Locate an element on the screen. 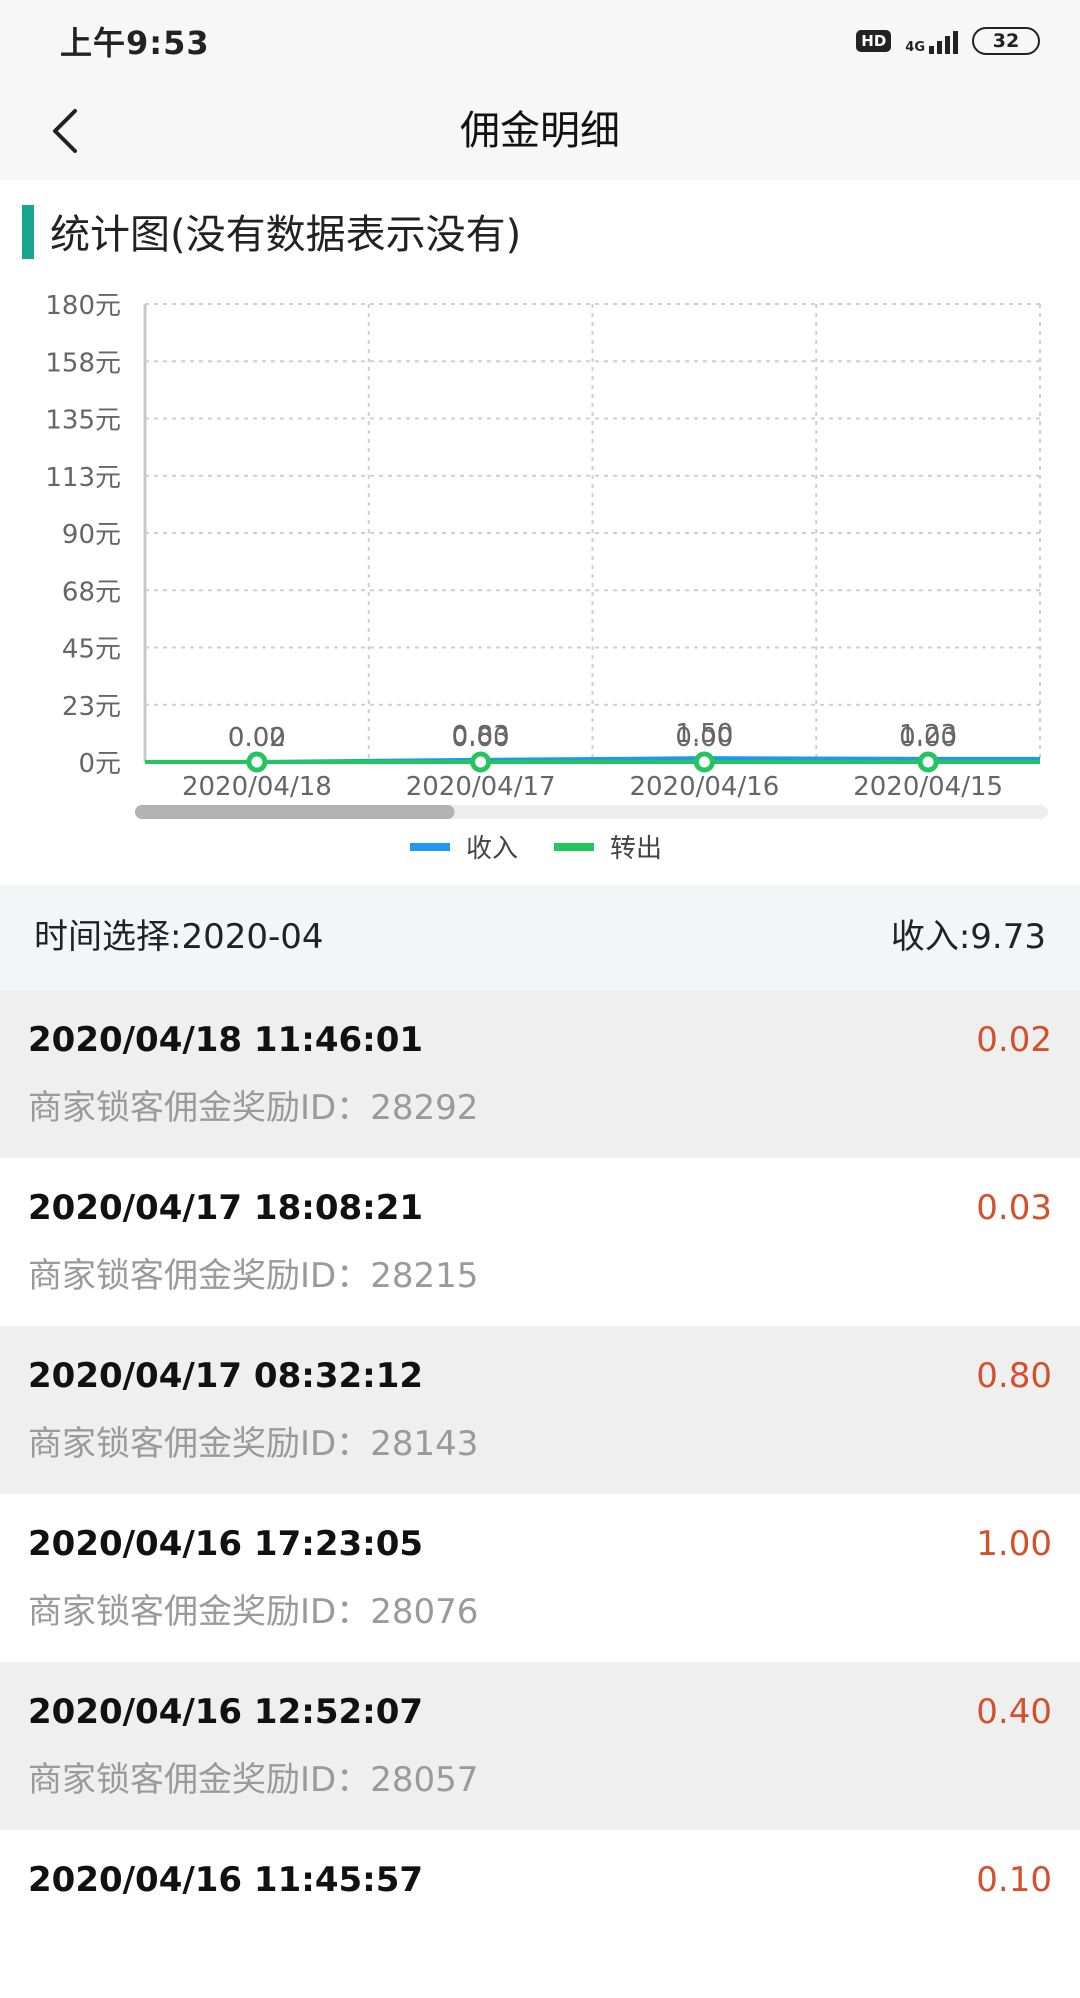 The image size is (1080, 1998). x-tick-label: 2020/04/17 is located at coordinates (481, 787).